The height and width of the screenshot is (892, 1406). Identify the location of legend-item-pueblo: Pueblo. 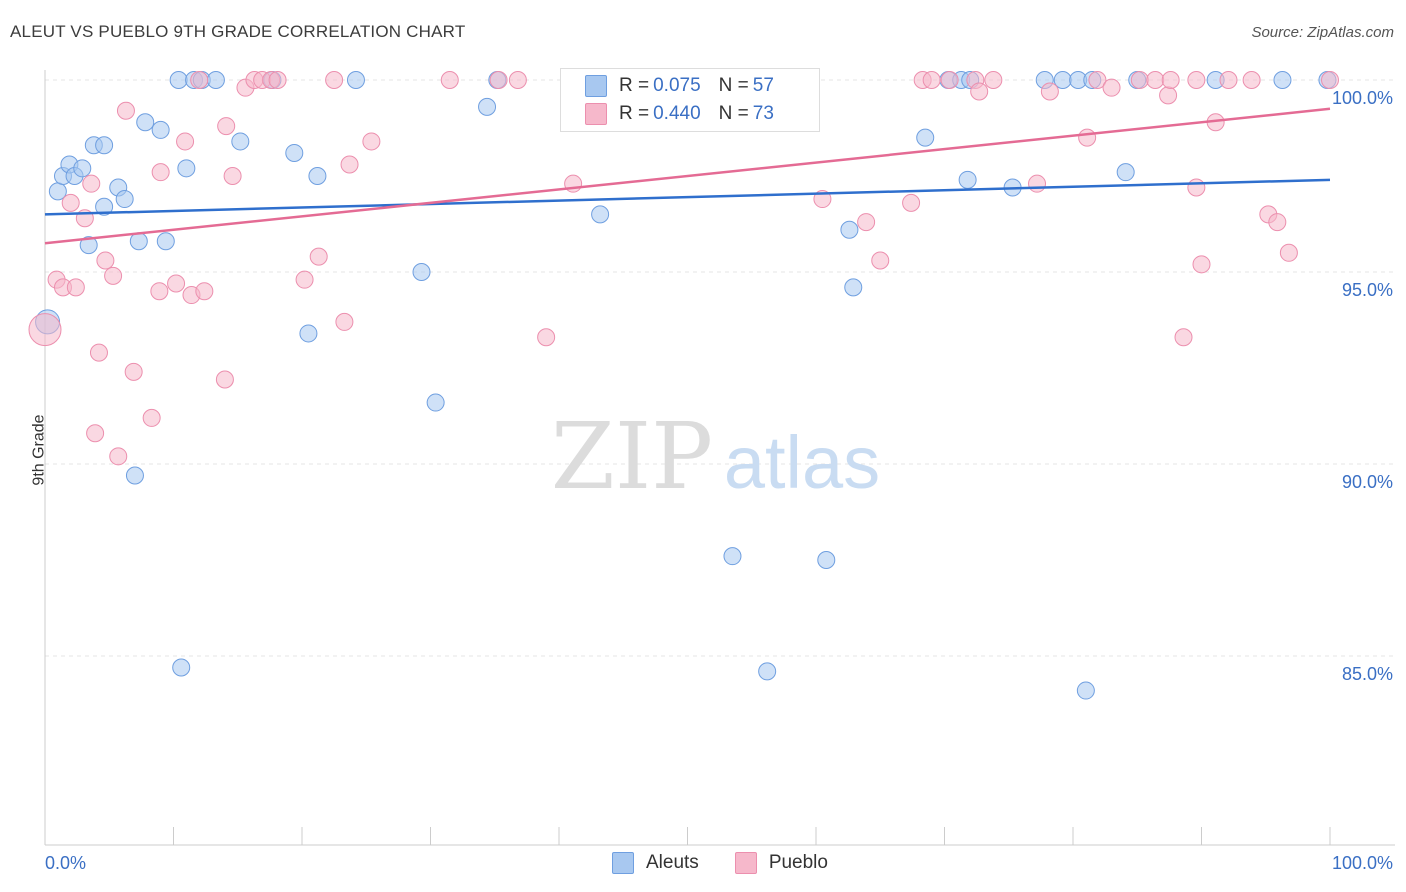
(781, 863).